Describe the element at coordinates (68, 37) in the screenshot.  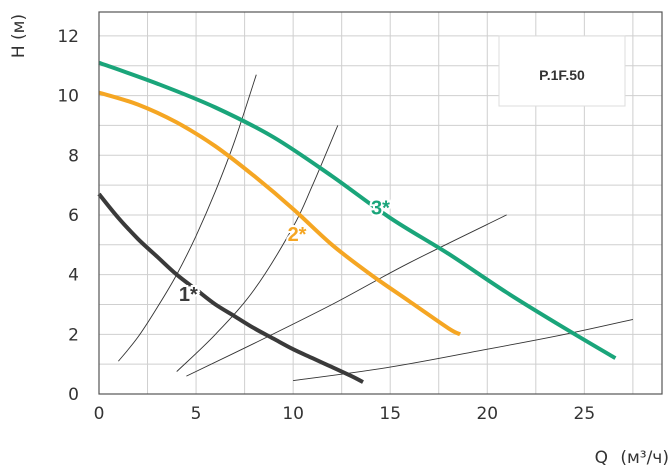
I see `y-tick-label: 12` at that location.